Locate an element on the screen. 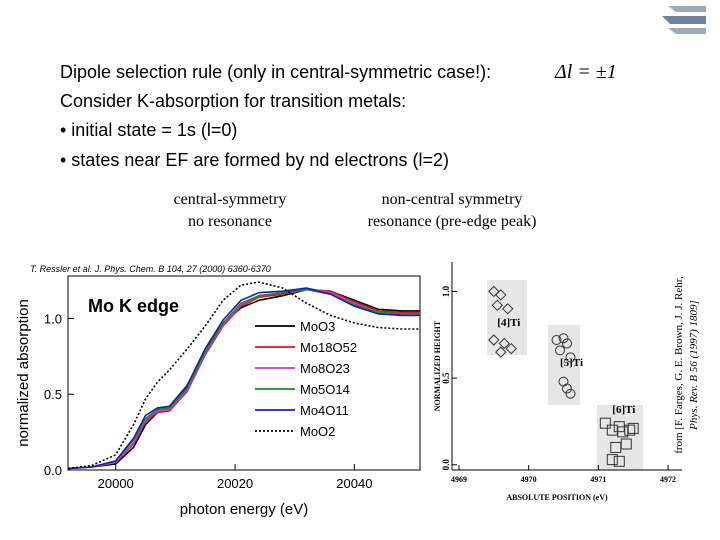 This screenshot has height=540, width=720. ti-group-box is located at coordinates (565, 375).